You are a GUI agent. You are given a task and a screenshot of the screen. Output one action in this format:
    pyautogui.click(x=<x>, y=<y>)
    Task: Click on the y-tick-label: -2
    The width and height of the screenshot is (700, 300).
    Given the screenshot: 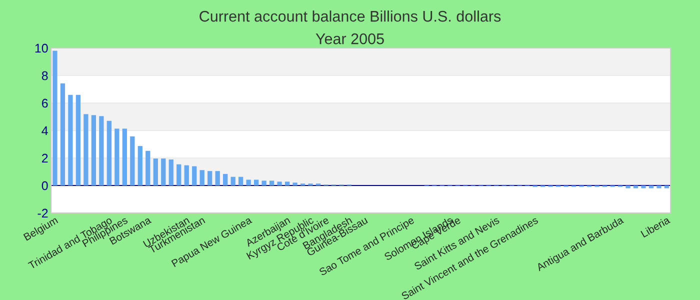 What is the action you would take?
    pyautogui.click(x=43, y=213)
    